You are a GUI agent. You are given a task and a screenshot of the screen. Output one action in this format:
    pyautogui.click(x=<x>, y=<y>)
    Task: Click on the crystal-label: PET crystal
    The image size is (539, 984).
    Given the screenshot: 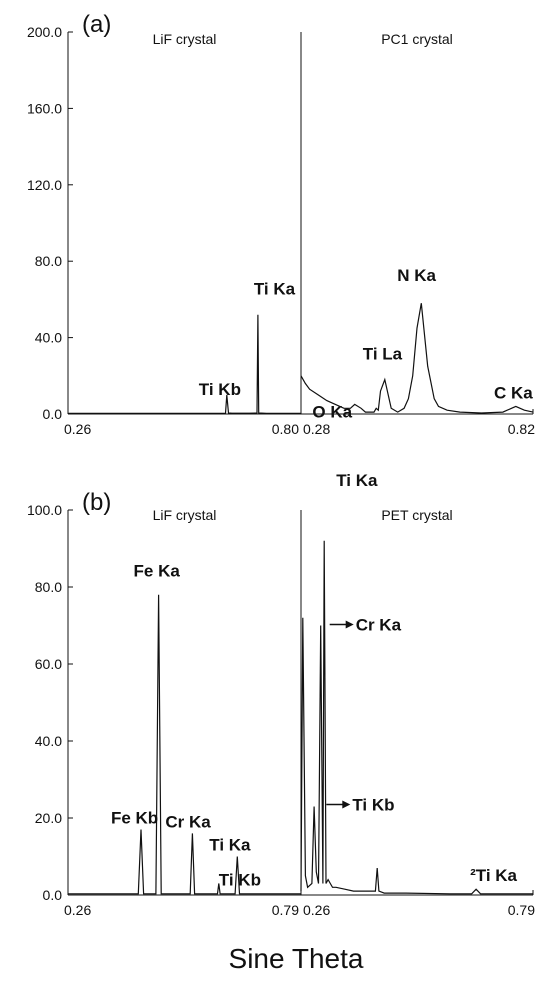 What is the action you would take?
    pyautogui.click(x=416, y=515)
    